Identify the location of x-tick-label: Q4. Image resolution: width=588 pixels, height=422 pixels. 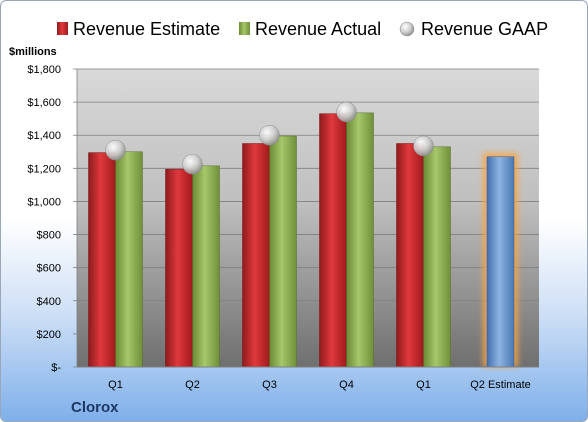
(346, 385).